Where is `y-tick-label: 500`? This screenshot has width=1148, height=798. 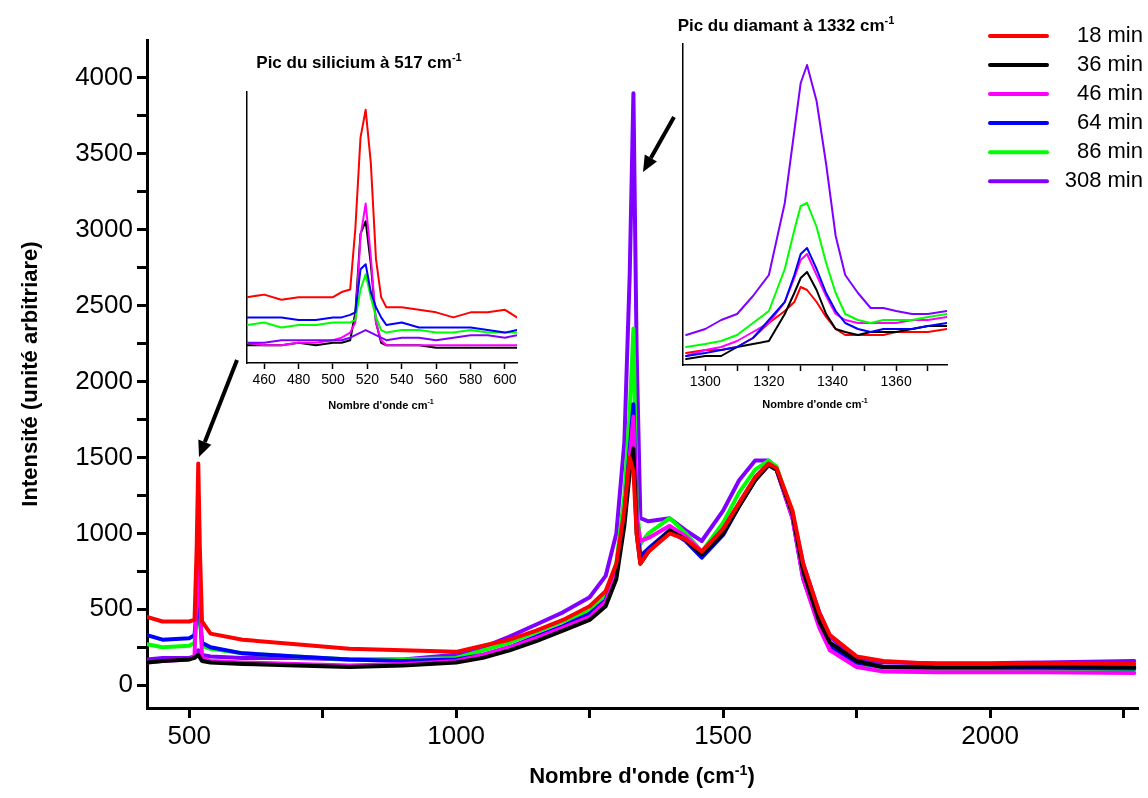
y-tick-label: 500 is located at coordinates (111, 607).